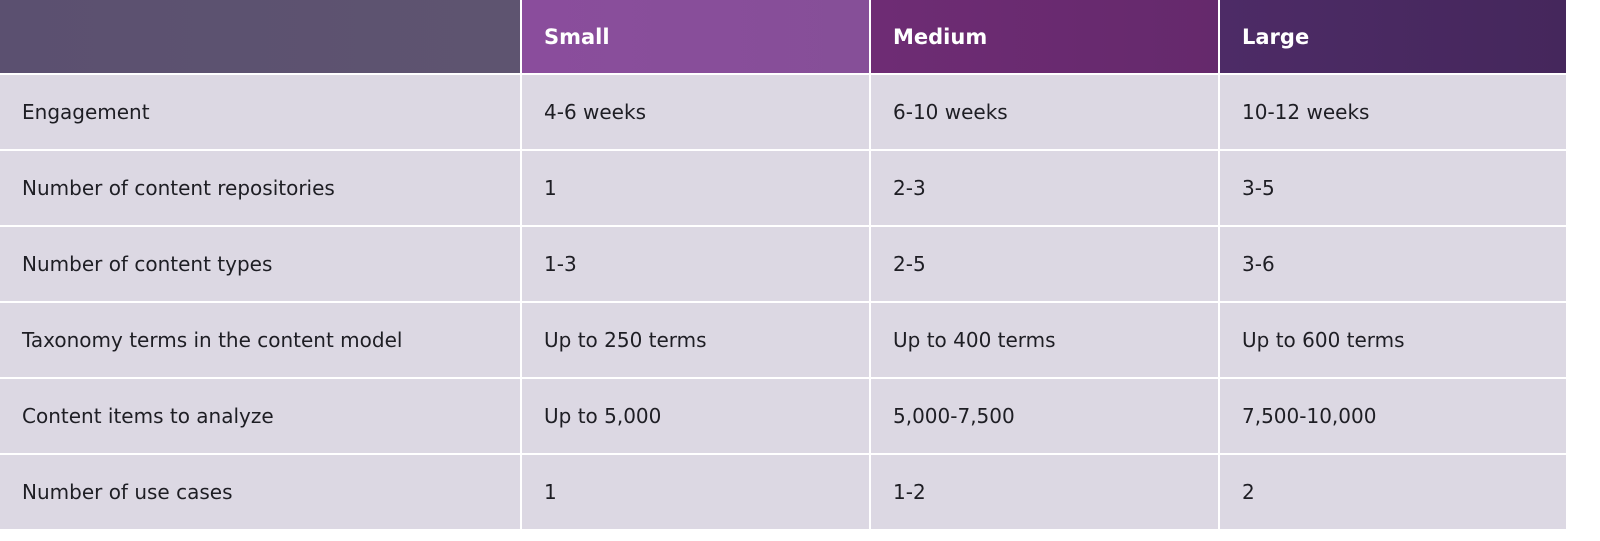 This screenshot has width=1600, height=541. Describe the element at coordinates (261, 189) in the screenshot. I see `row-label: Number of content repositories` at that location.